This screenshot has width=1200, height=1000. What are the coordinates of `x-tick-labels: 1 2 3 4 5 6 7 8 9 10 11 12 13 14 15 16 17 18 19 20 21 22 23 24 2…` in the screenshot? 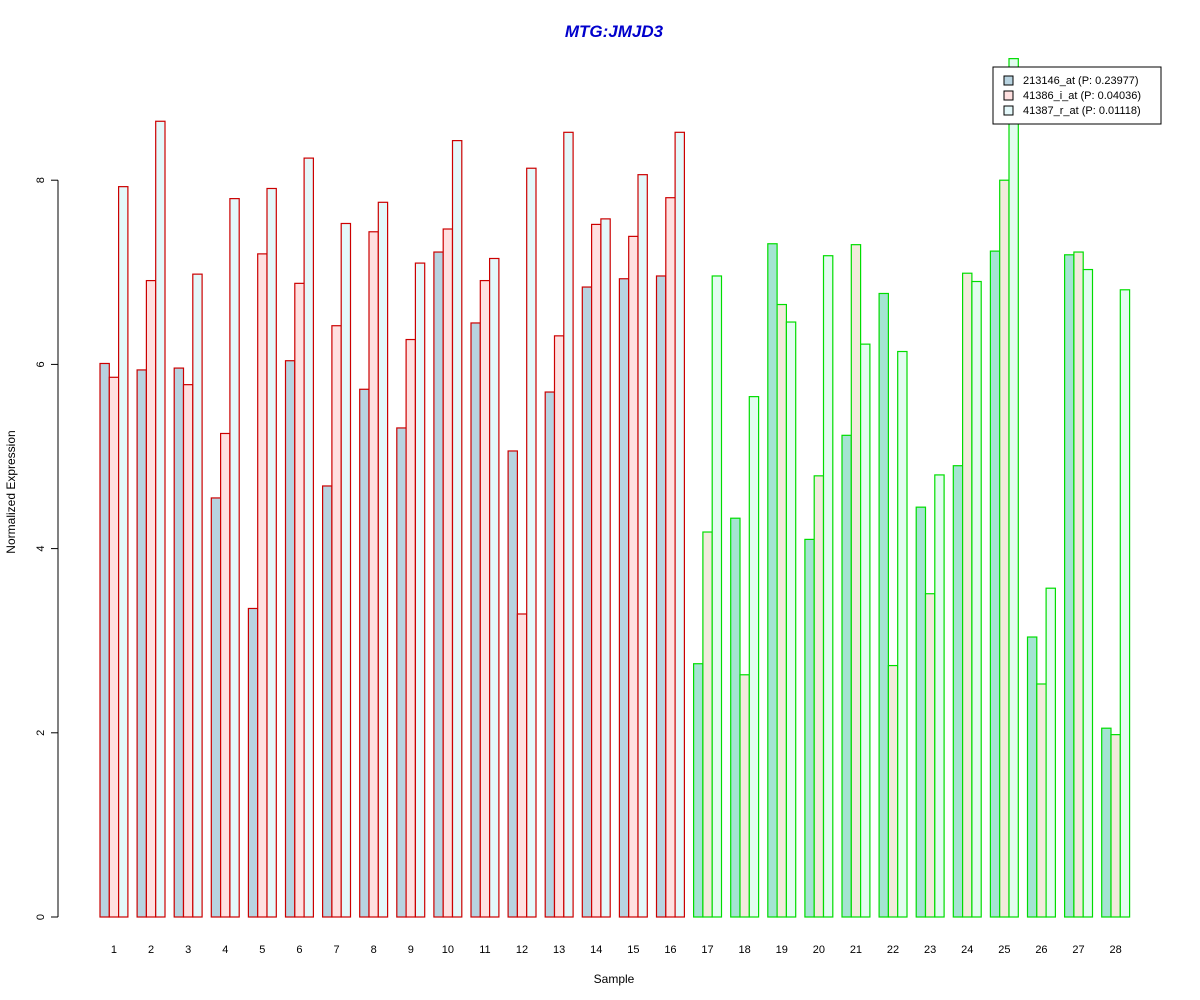 It's located at (616, 950).